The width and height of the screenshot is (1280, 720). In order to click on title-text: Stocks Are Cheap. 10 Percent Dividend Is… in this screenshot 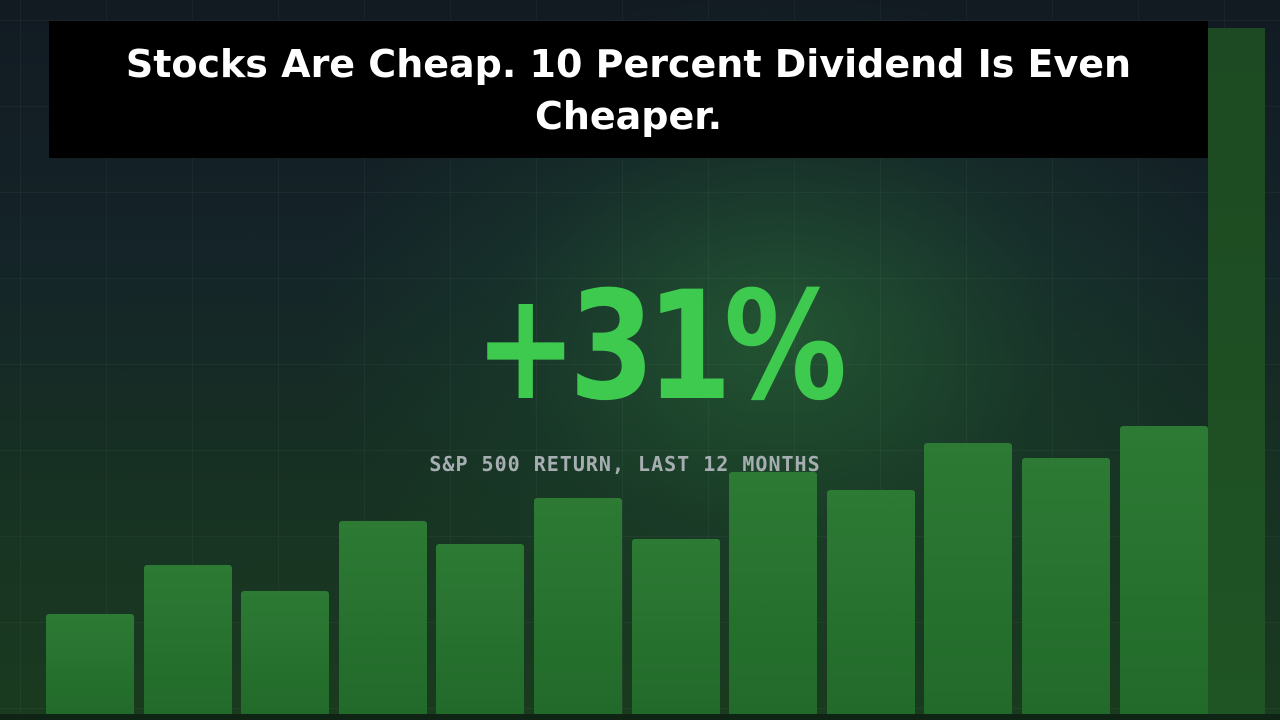, I will do `click(629, 90)`.